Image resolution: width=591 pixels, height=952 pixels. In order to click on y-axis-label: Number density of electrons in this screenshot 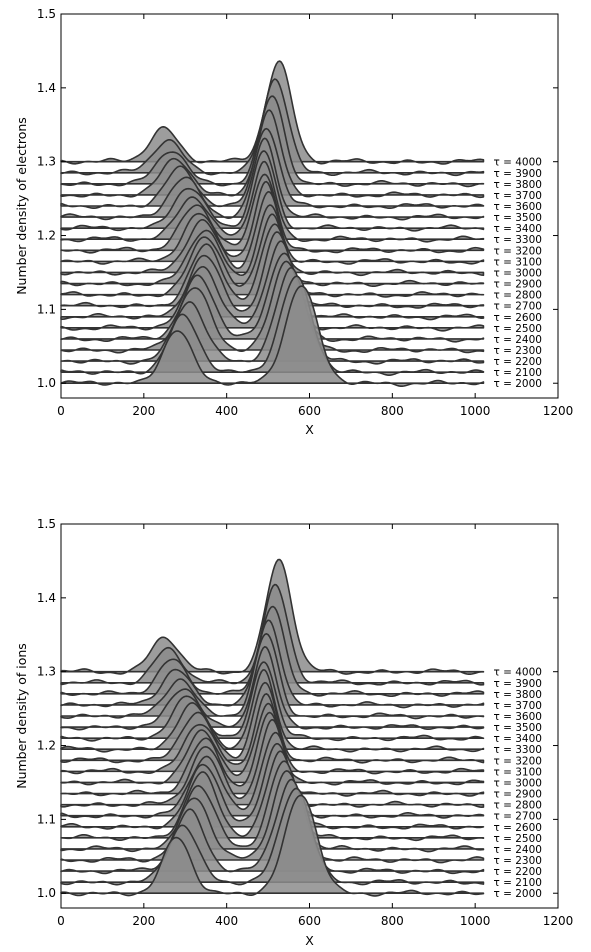, I will do `click(21, 206)`.